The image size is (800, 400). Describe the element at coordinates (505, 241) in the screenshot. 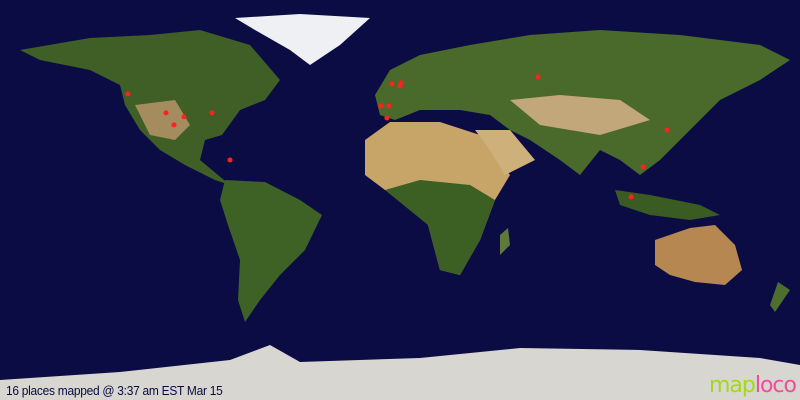

I see `madagascar` at that location.